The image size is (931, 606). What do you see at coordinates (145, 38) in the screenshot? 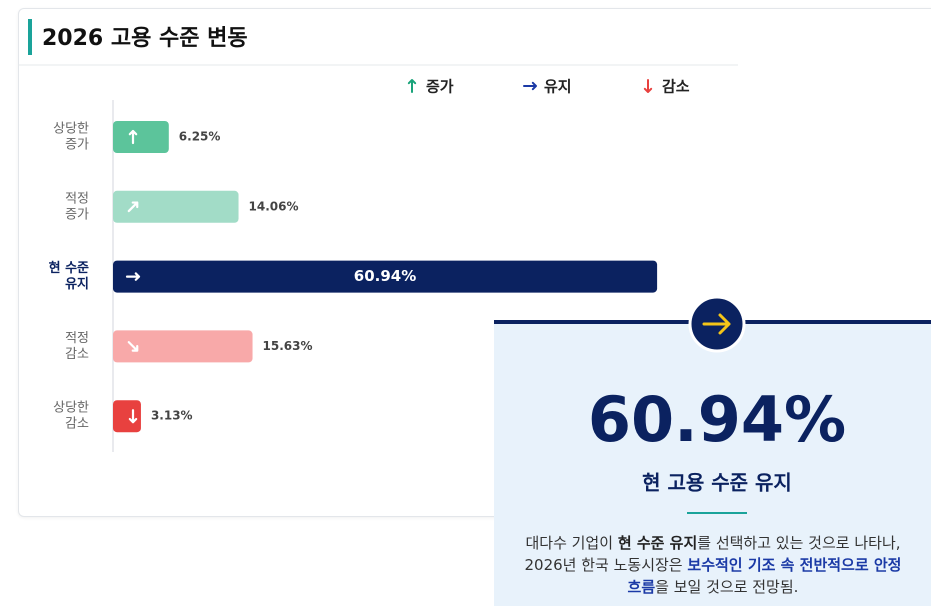
I see `chart-title: 2026 고용 수준 변동` at bounding box center [145, 38].